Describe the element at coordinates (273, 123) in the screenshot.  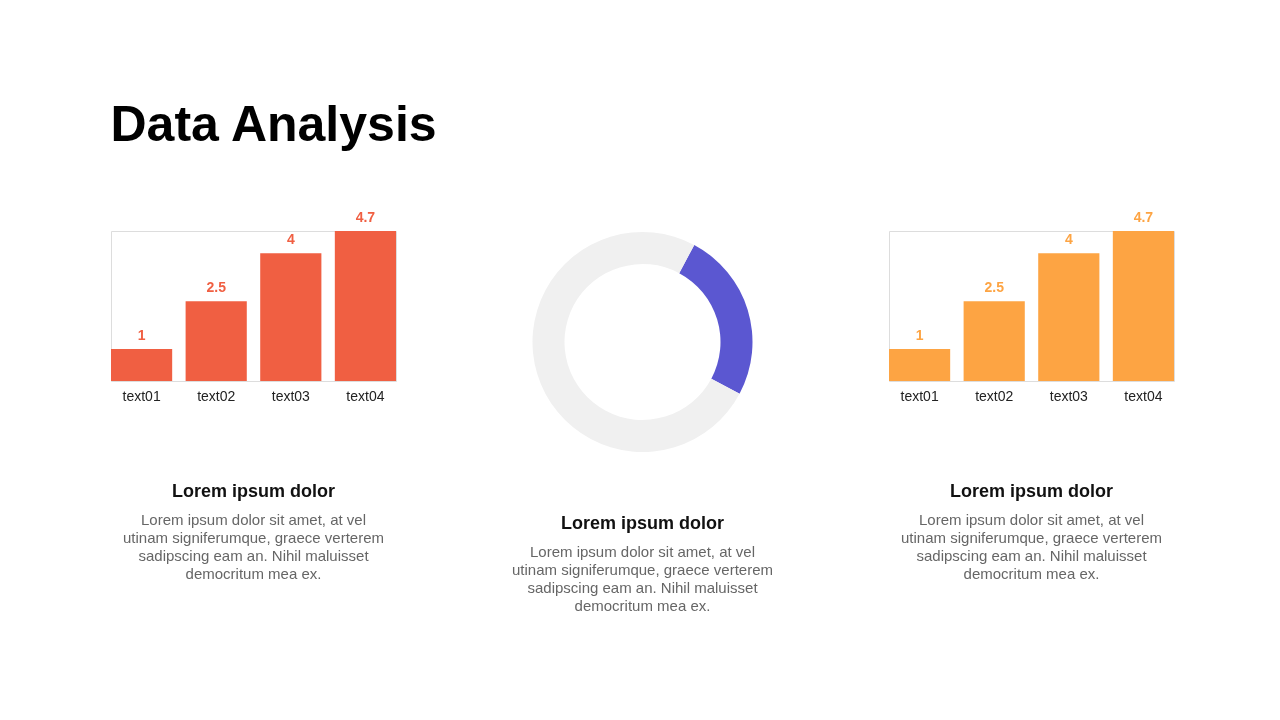
I see `text: Data Analysis` at that location.